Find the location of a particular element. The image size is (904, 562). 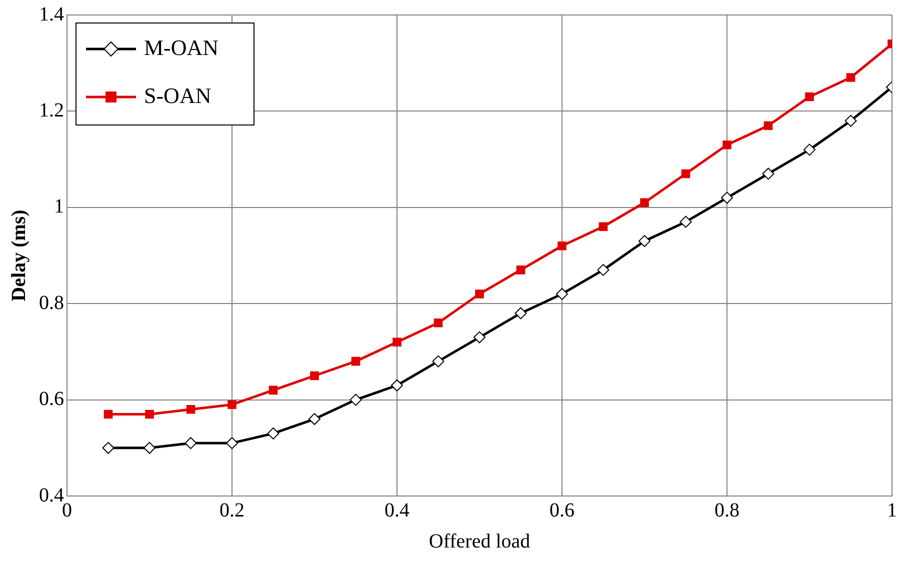

legend-label: M-OAN is located at coordinates (181, 47).